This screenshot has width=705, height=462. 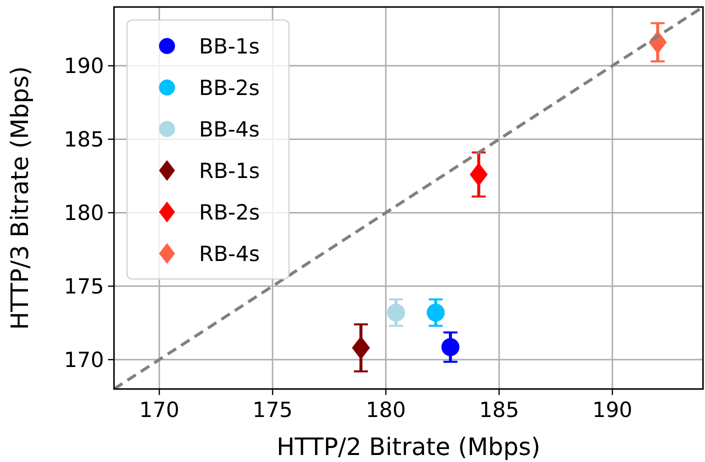 I want to click on y-tick-label: 185, so click(x=84, y=140).